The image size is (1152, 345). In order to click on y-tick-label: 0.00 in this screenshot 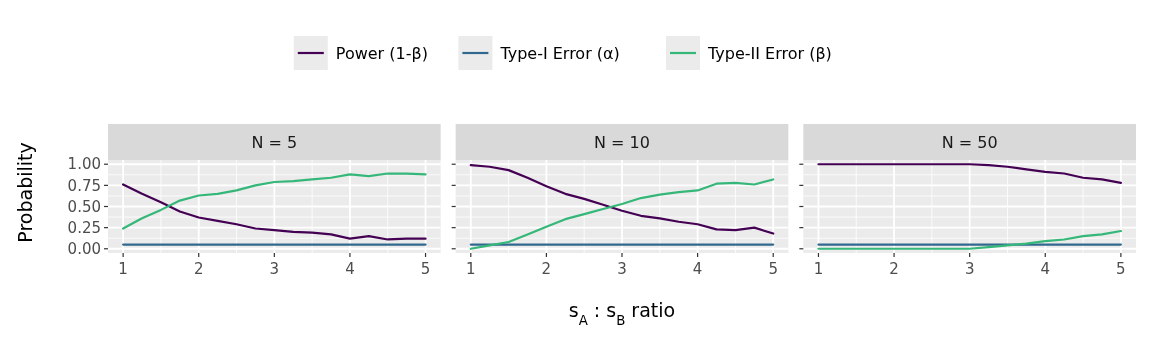, I will do `click(84, 249)`.